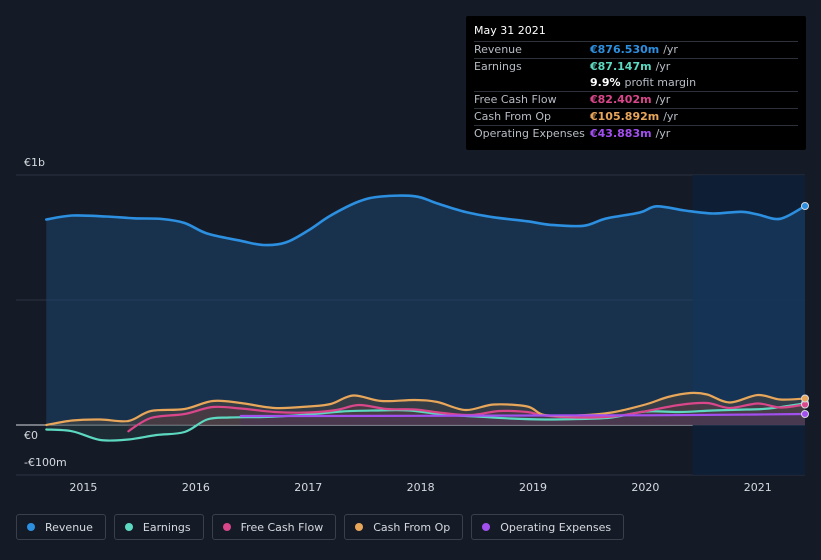 The width and height of the screenshot is (821, 560). I want to click on x-tick-label: 2020, so click(645, 487).